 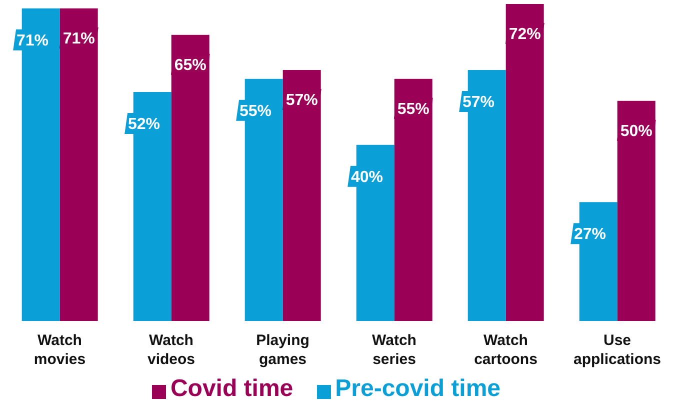 I want to click on data-label: 72%, so click(x=524, y=34).